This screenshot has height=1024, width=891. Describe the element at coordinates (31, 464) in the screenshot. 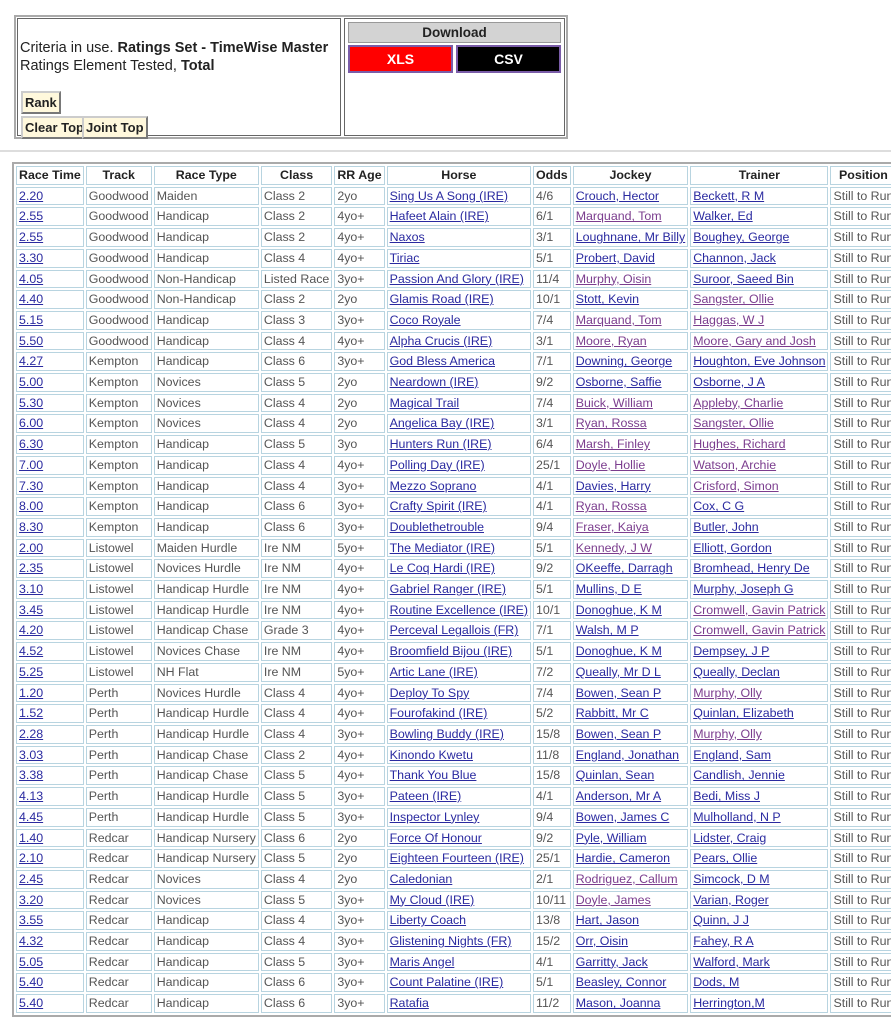

I see `race-time-link: 7.00` at that location.